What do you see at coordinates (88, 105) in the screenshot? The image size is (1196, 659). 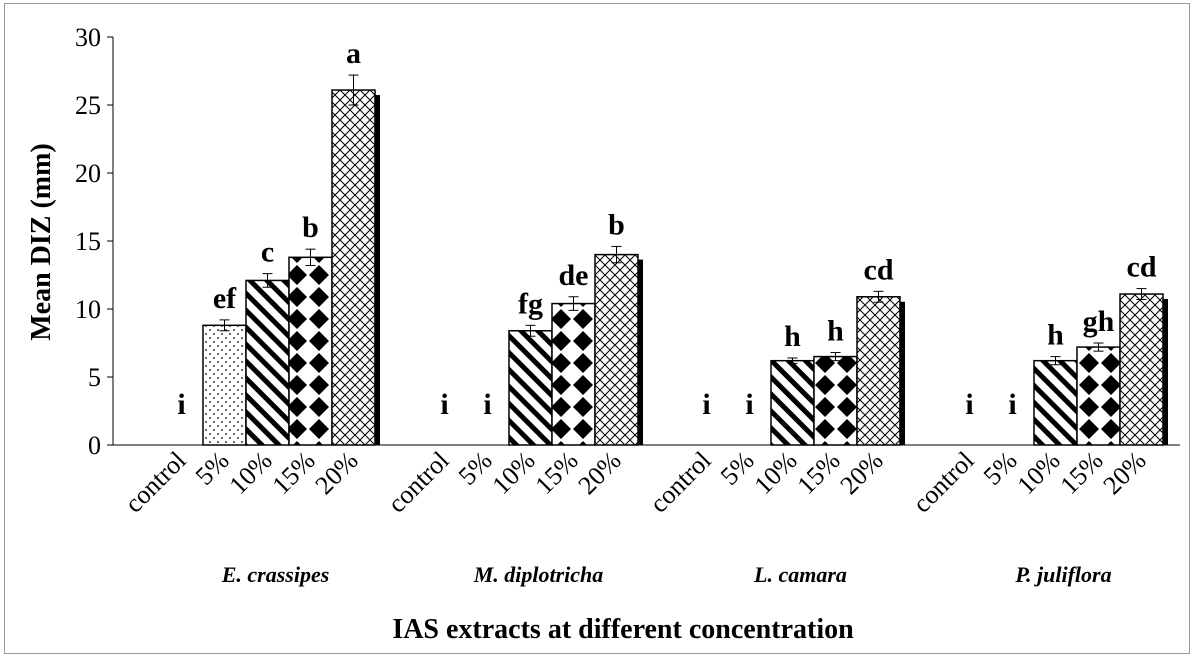 I see `y-tick-label: 25` at bounding box center [88, 105].